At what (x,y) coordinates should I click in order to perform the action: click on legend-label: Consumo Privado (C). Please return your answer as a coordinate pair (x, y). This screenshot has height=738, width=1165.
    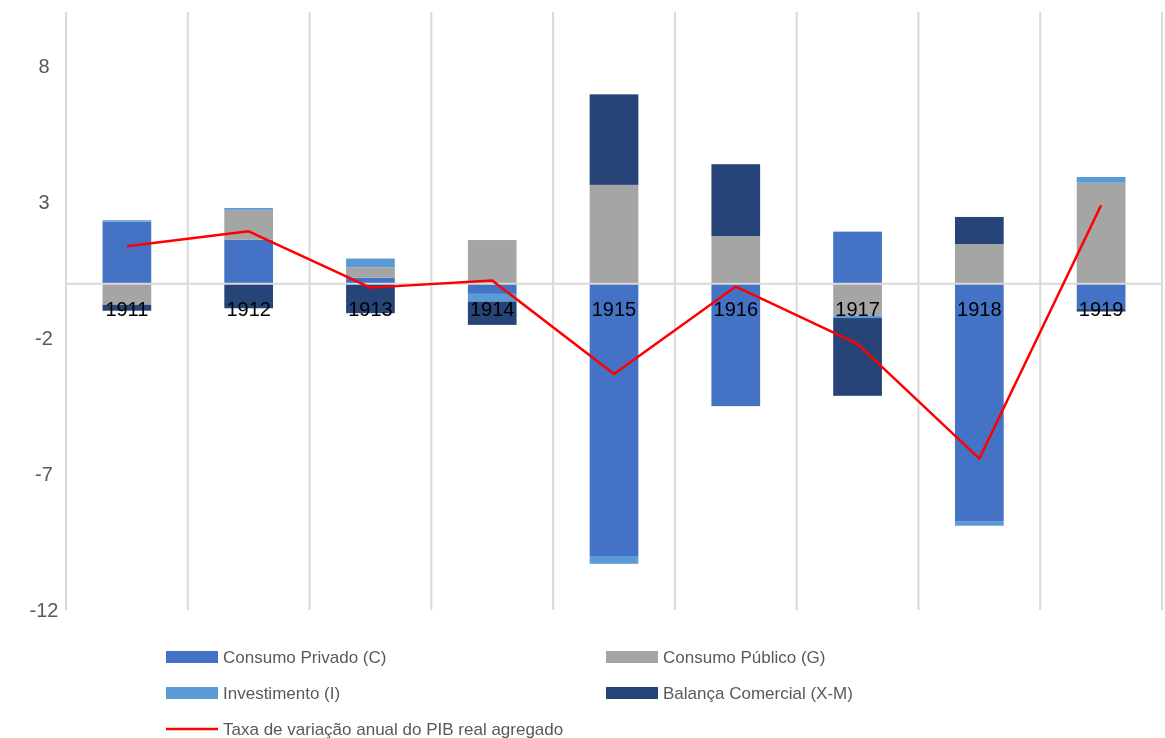
    Looking at the image, I should click on (305, 657).